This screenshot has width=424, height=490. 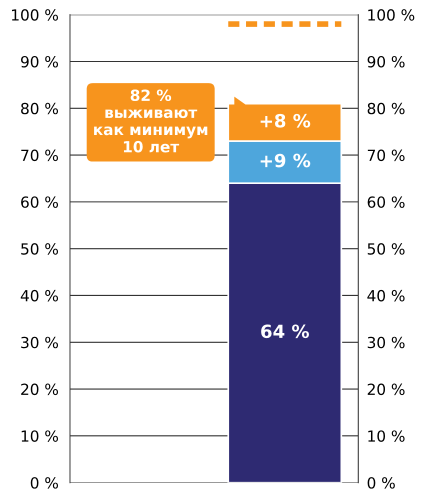 I want to click on y-tick-label: 30 %, so click(x=39, y=342).